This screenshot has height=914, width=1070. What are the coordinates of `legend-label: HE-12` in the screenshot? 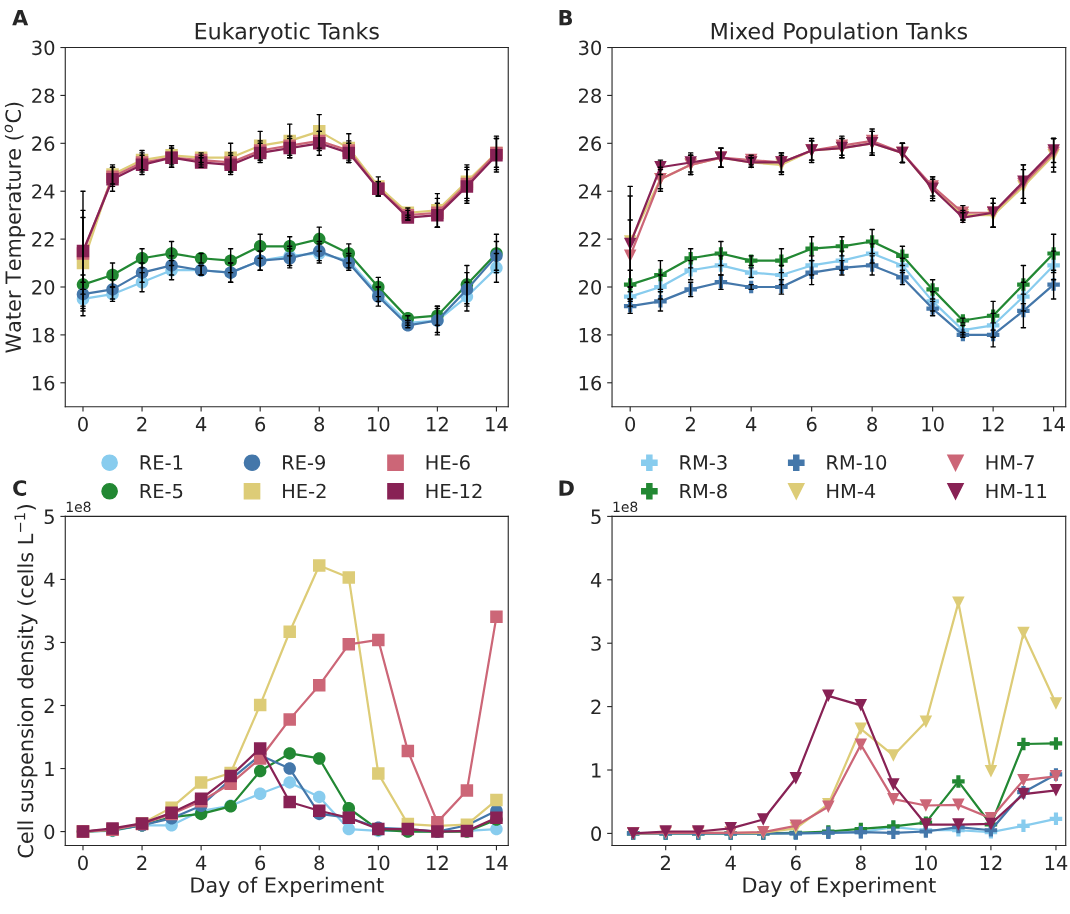 It's located at (454, 491).